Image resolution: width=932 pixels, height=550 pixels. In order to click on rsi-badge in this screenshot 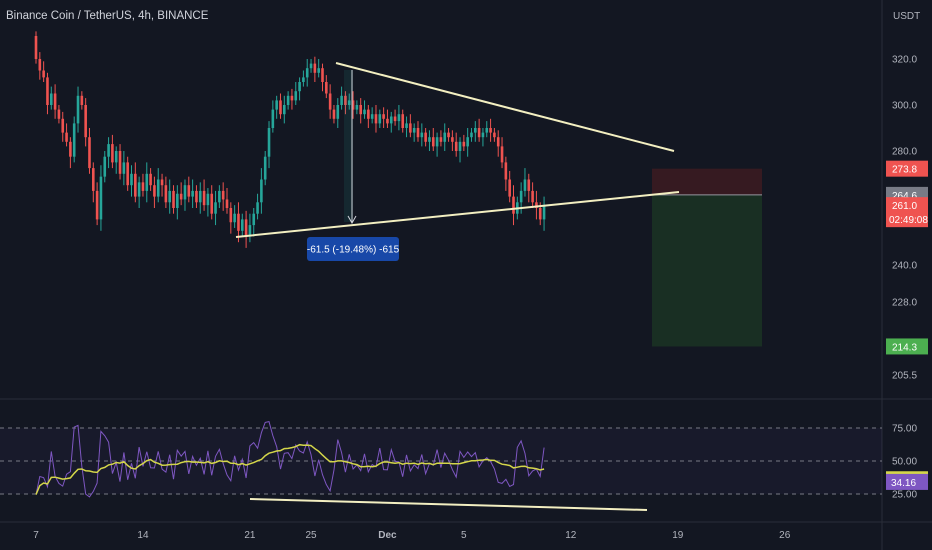, I will do `click(907, 481)`.